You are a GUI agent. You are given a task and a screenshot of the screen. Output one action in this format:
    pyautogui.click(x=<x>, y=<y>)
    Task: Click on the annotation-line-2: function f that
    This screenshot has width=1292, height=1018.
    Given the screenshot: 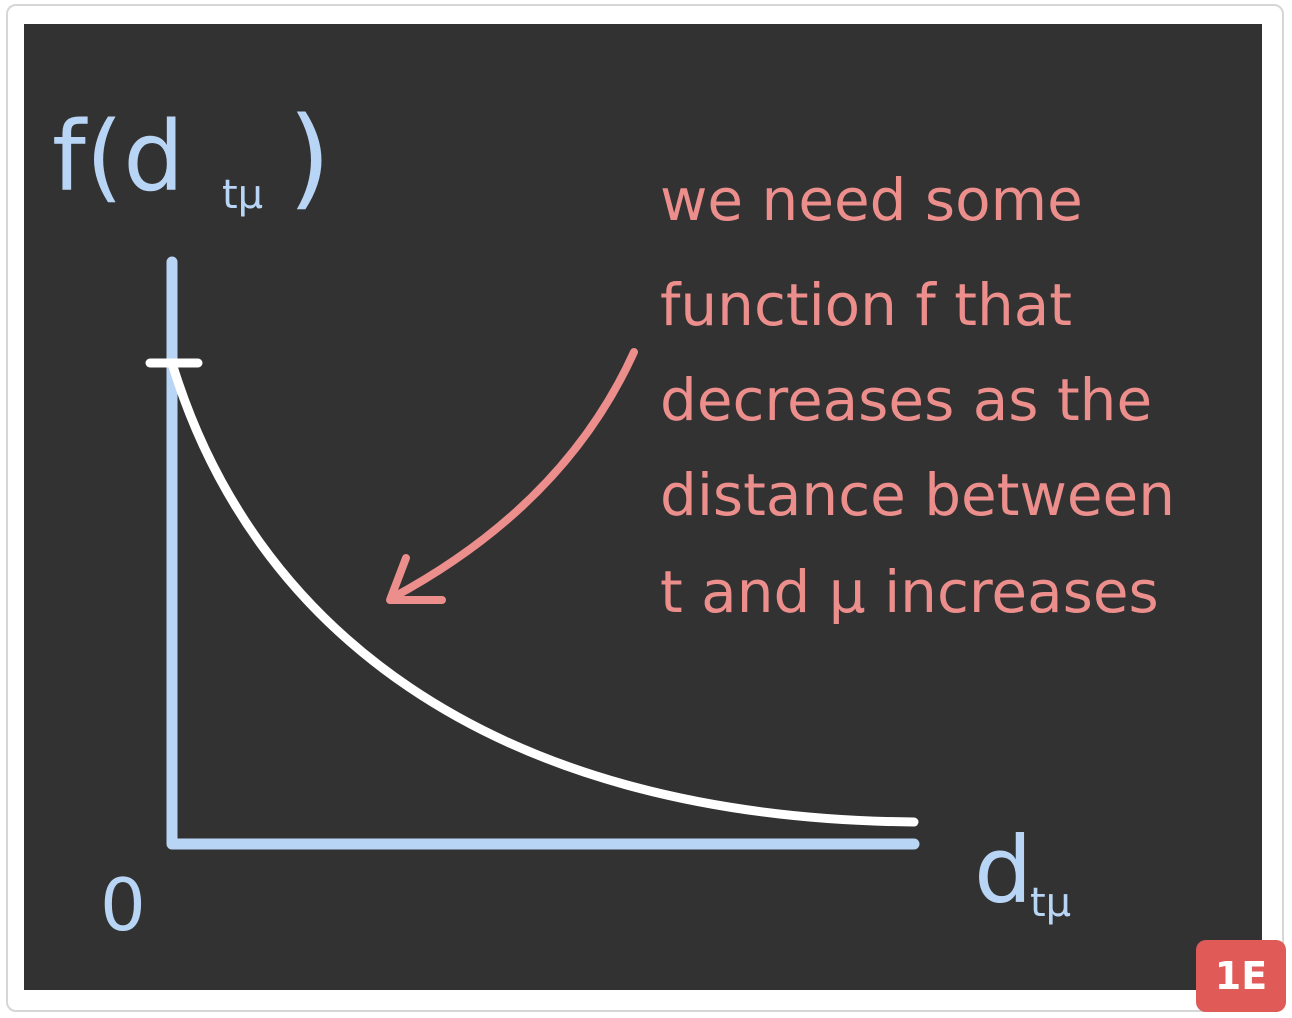 What is the action you would take?
    pyautogui.click(x=866, y=305)
    